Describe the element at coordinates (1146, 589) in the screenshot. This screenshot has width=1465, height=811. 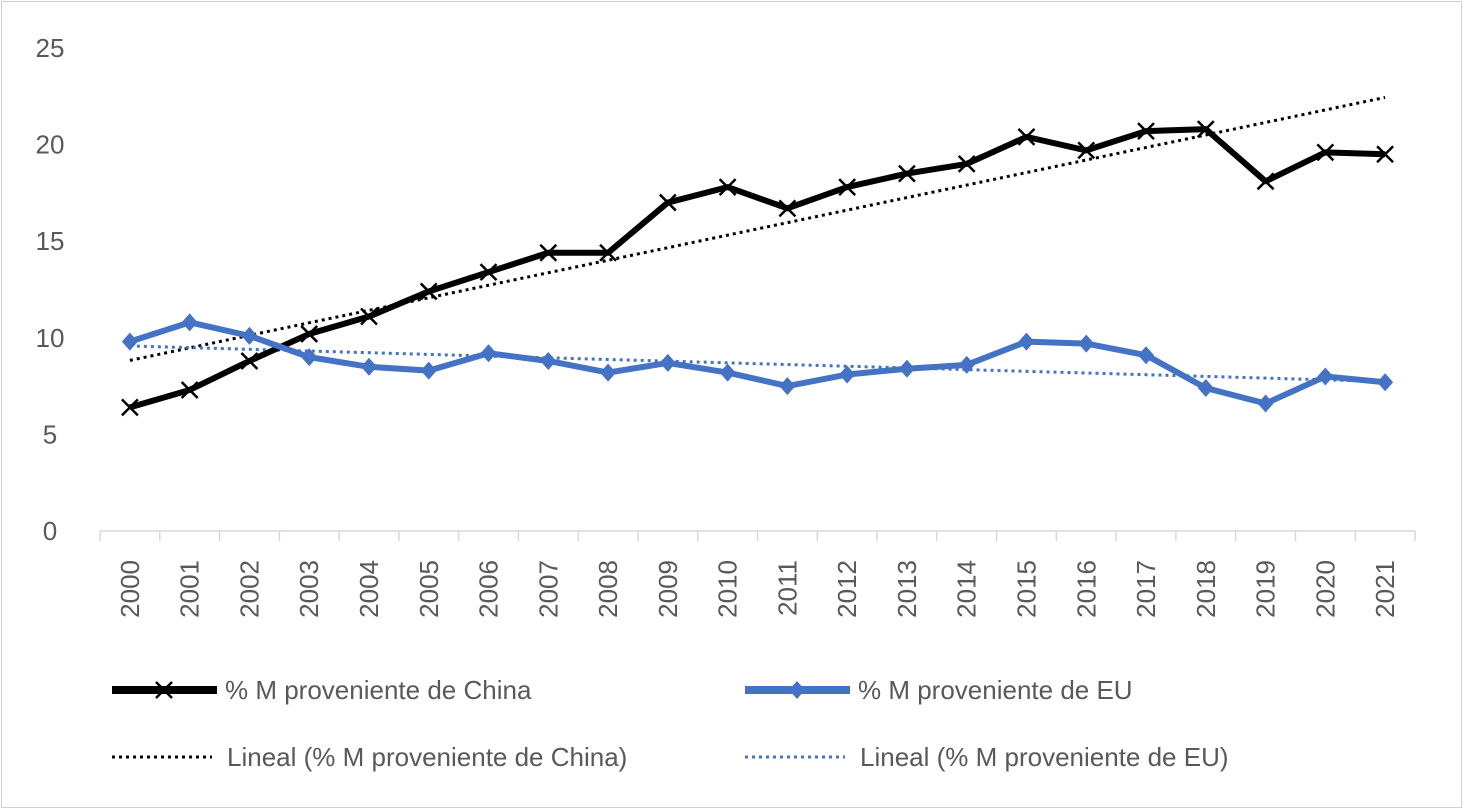
I see `x-tick-label: 2017` at that location.